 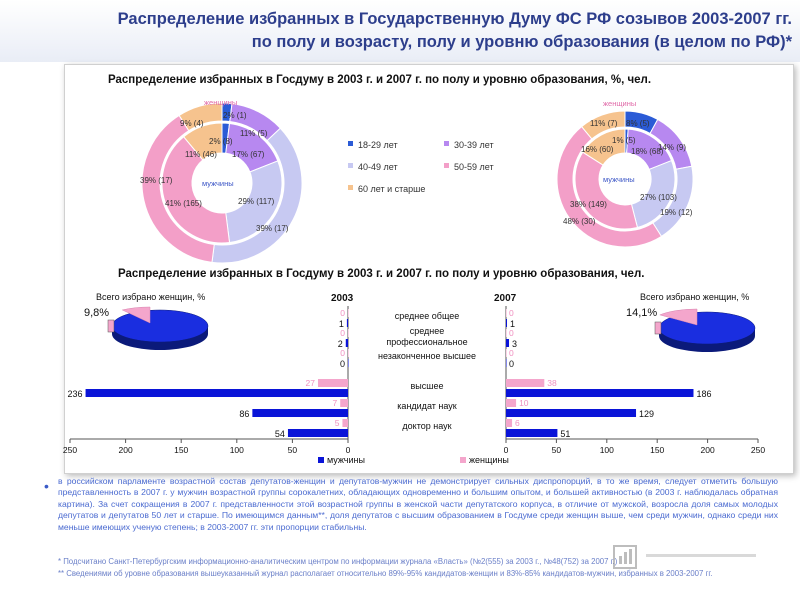 I want to click on header-band, so click(x=400, y=31).